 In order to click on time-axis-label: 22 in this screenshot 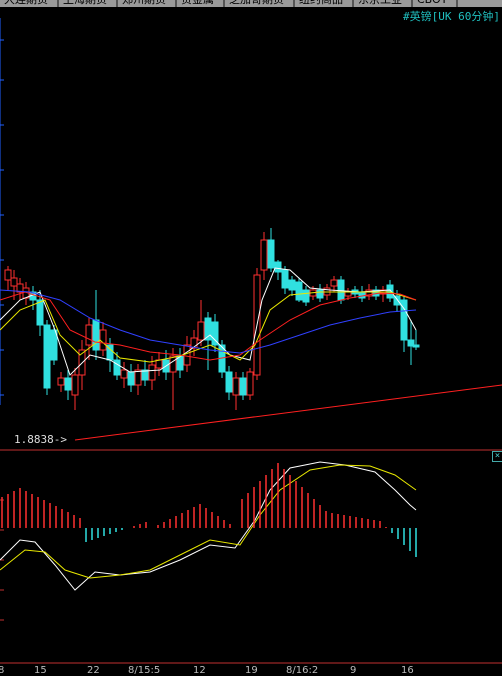, I will do `click(93, 670)`.